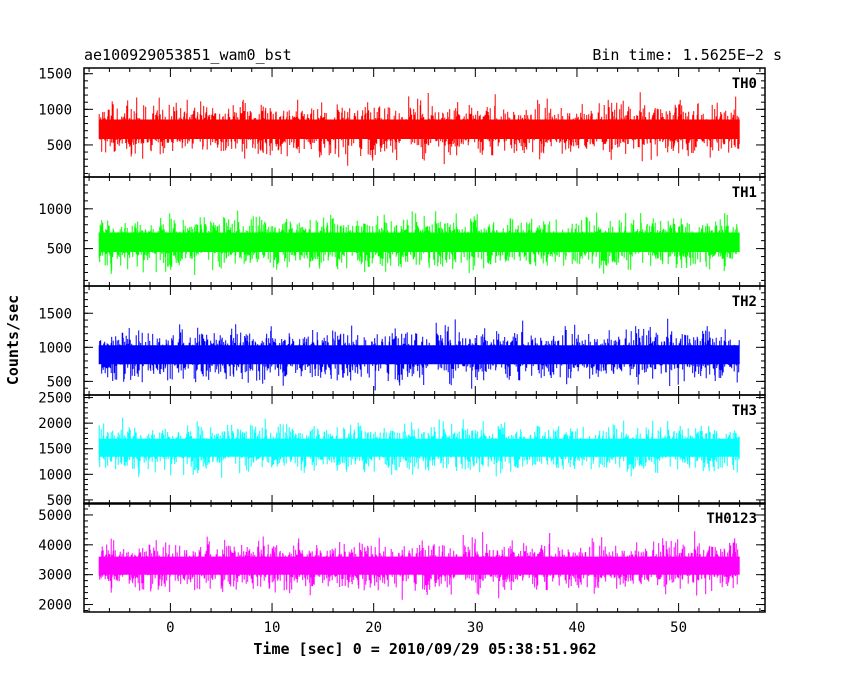 The height and width of the screenshot is (680, 850). I want to click on panel-th0123: 2000 3000 4000 5000 TH0123, so click(402, 558).